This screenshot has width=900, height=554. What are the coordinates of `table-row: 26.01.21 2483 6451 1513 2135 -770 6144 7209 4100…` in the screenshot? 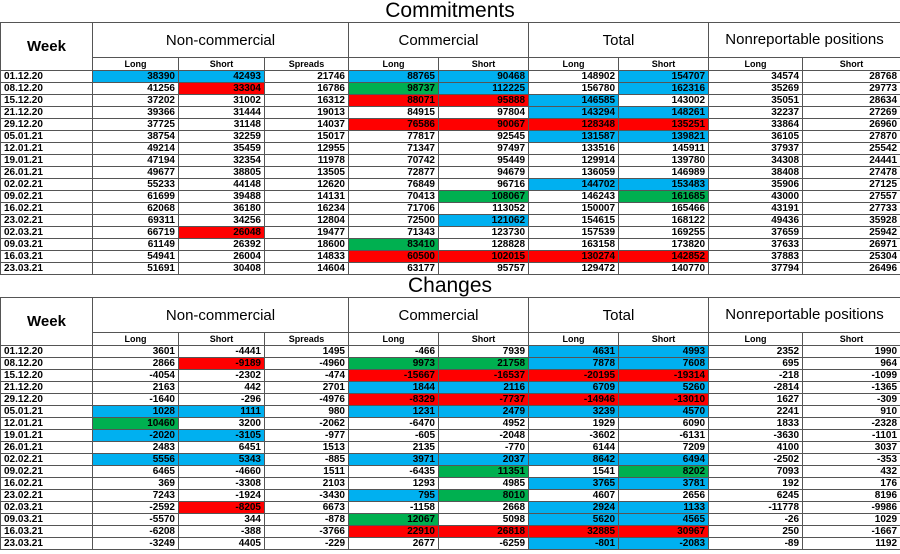 It's located at (450, 447).